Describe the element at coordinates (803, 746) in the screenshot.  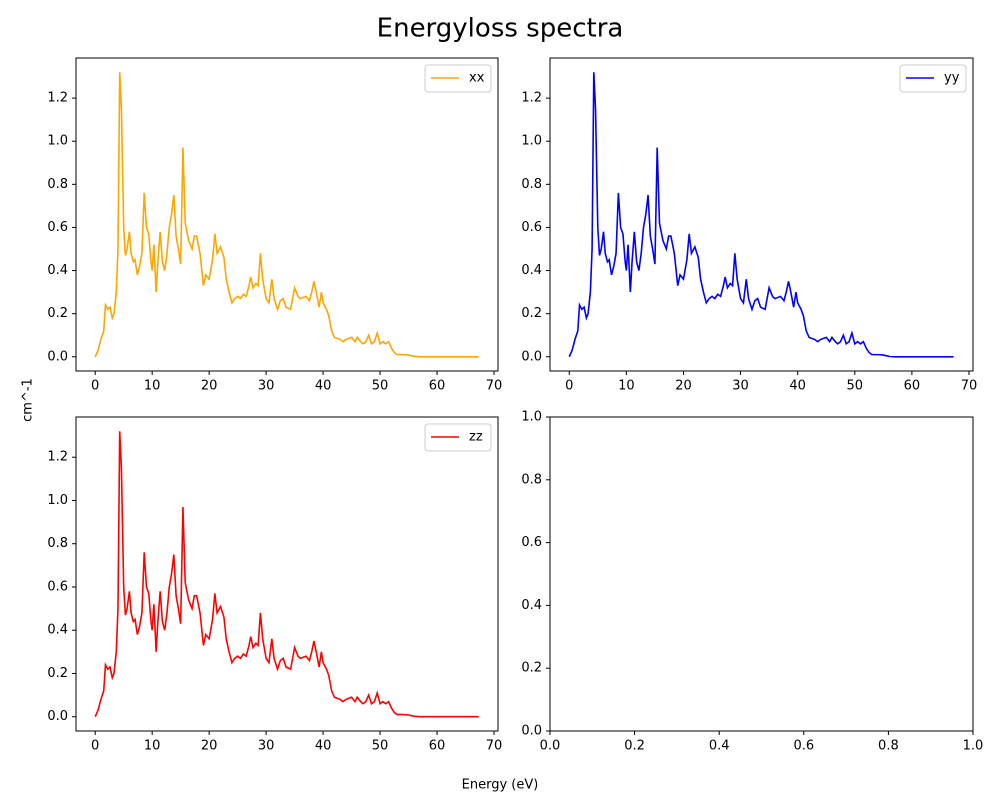
I see `x-tick-label: 0.6` at that location.